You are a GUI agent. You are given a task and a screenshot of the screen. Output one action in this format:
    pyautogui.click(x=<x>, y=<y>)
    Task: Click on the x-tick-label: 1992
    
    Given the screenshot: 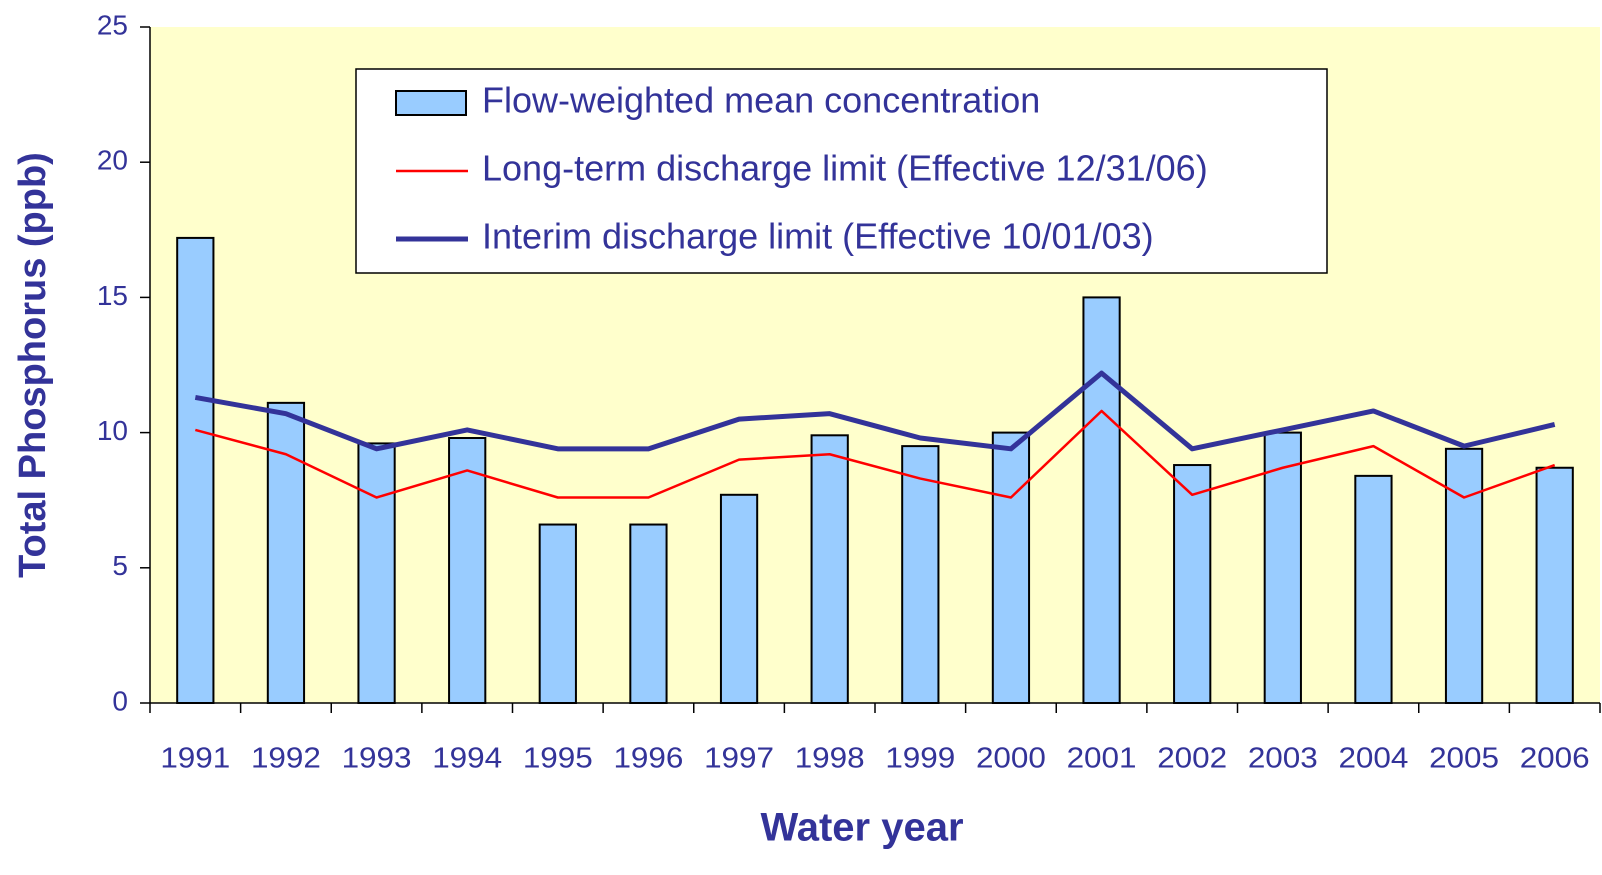 What is the action you would take?
    pyautogui.click(x=286, y=759)
    